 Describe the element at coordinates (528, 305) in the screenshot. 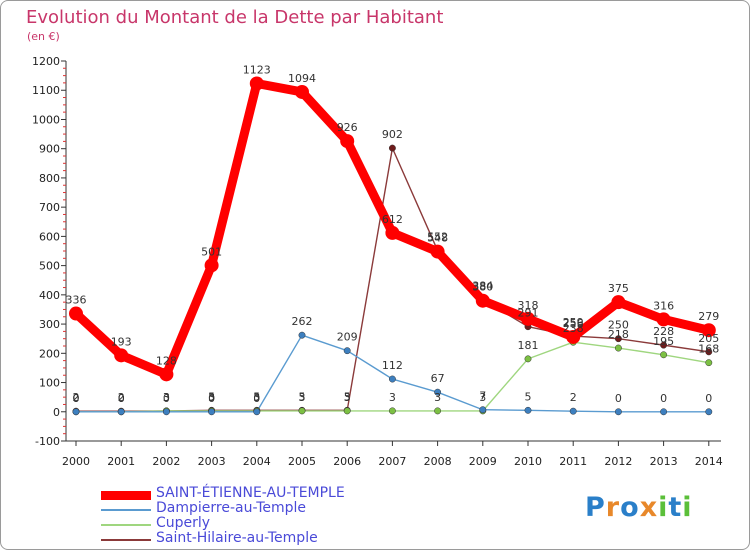

I see `data-label: 318` at that location.